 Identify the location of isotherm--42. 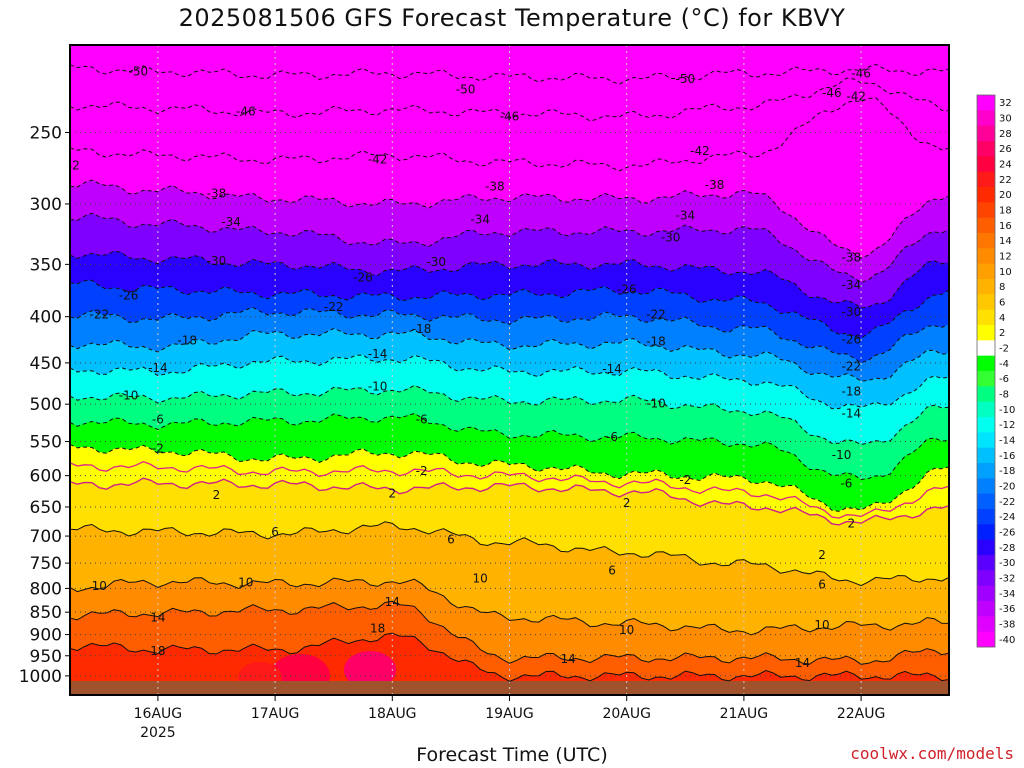
(509, 134).